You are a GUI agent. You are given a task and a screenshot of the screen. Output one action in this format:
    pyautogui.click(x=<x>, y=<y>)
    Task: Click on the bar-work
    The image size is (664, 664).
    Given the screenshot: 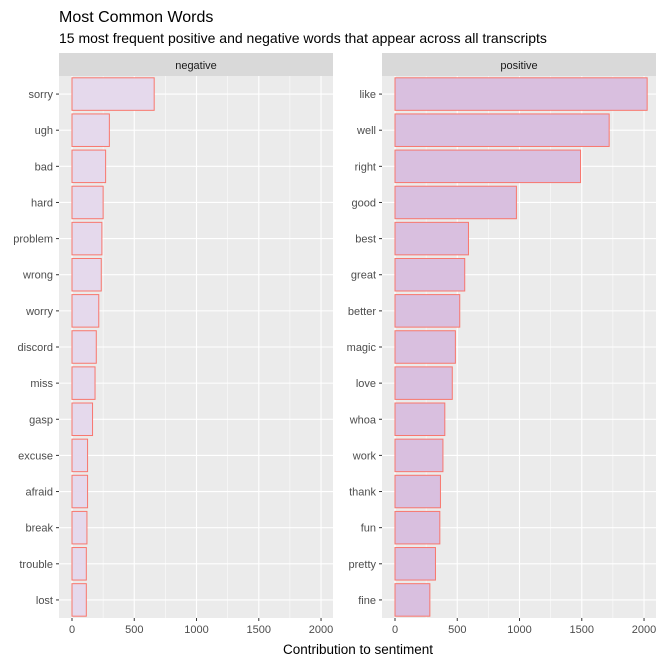 What is the action you would take?
    pyautogui.click(x=419, y=455)
    